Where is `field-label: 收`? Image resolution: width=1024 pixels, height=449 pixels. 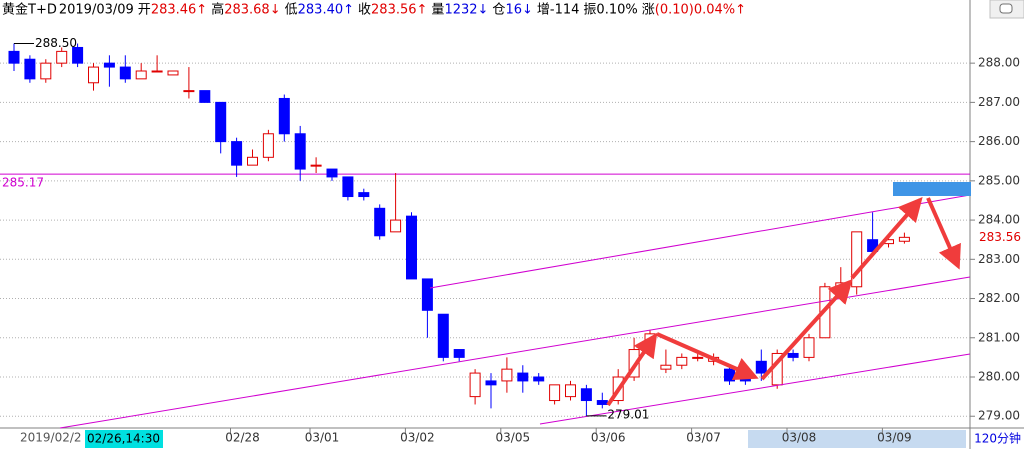
field-label: 收 is located at coordinates (364, 10).